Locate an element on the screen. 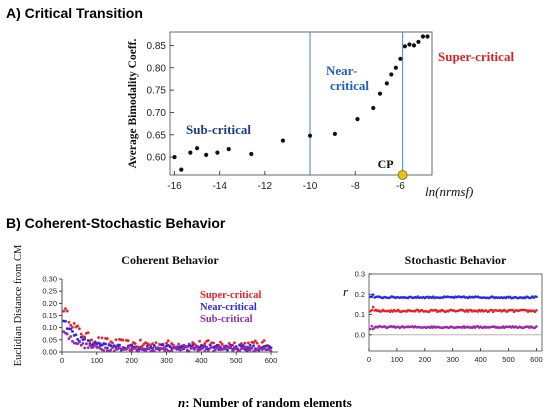  y-tick-label: 0.15 is located at coordinates (49, 315).